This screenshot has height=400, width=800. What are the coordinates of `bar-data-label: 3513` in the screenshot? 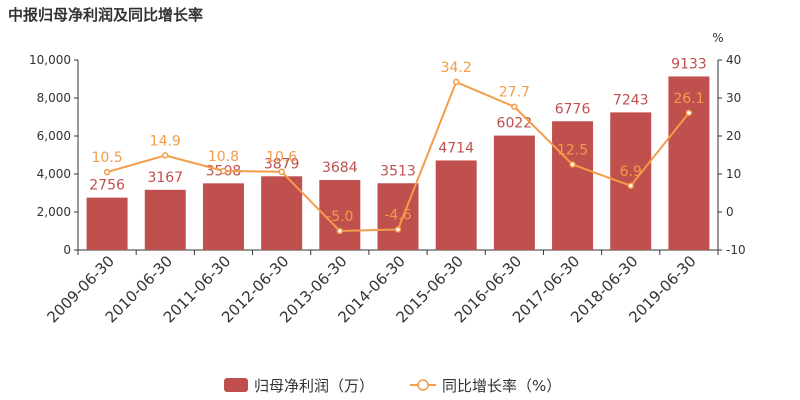 It's located at (398, 171).